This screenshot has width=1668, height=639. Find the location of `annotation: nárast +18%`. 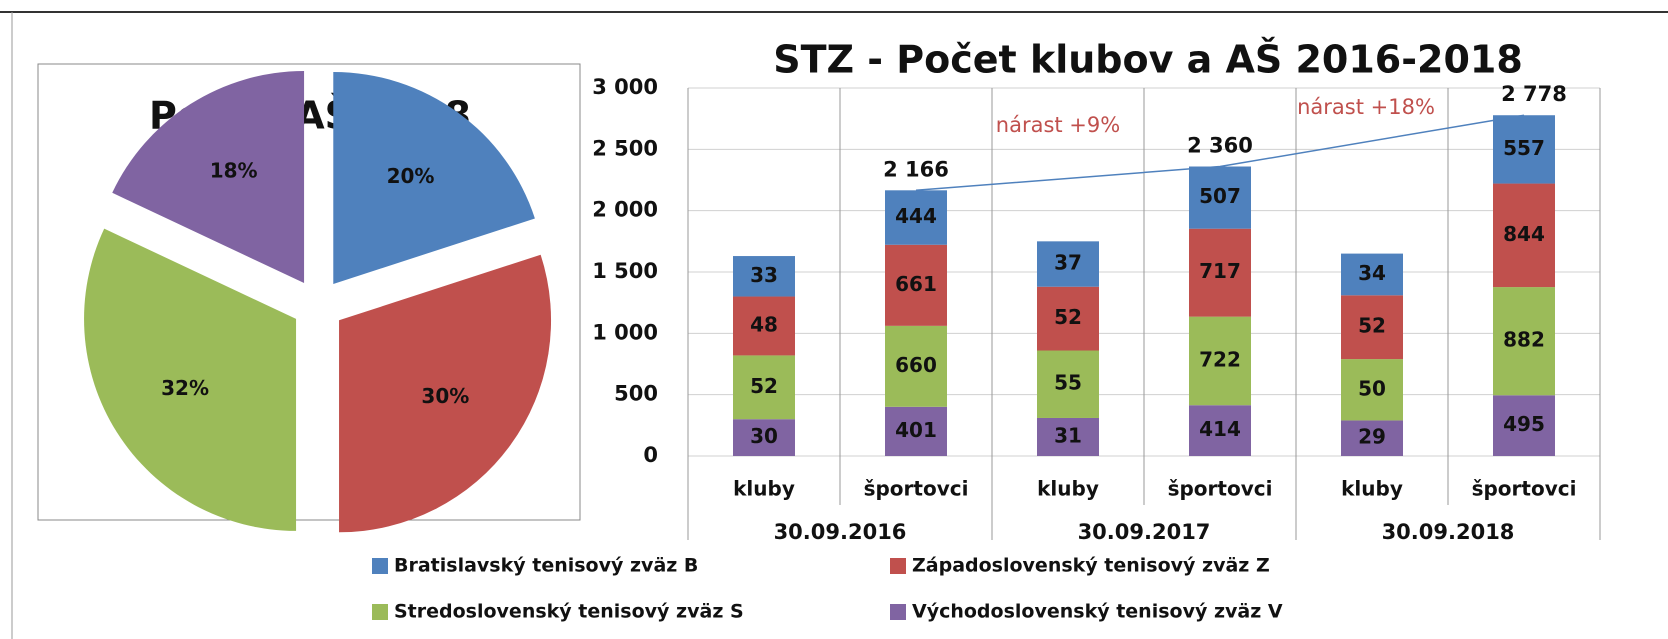

annotation: nárast +18% is located at coordinates (1366, 107).